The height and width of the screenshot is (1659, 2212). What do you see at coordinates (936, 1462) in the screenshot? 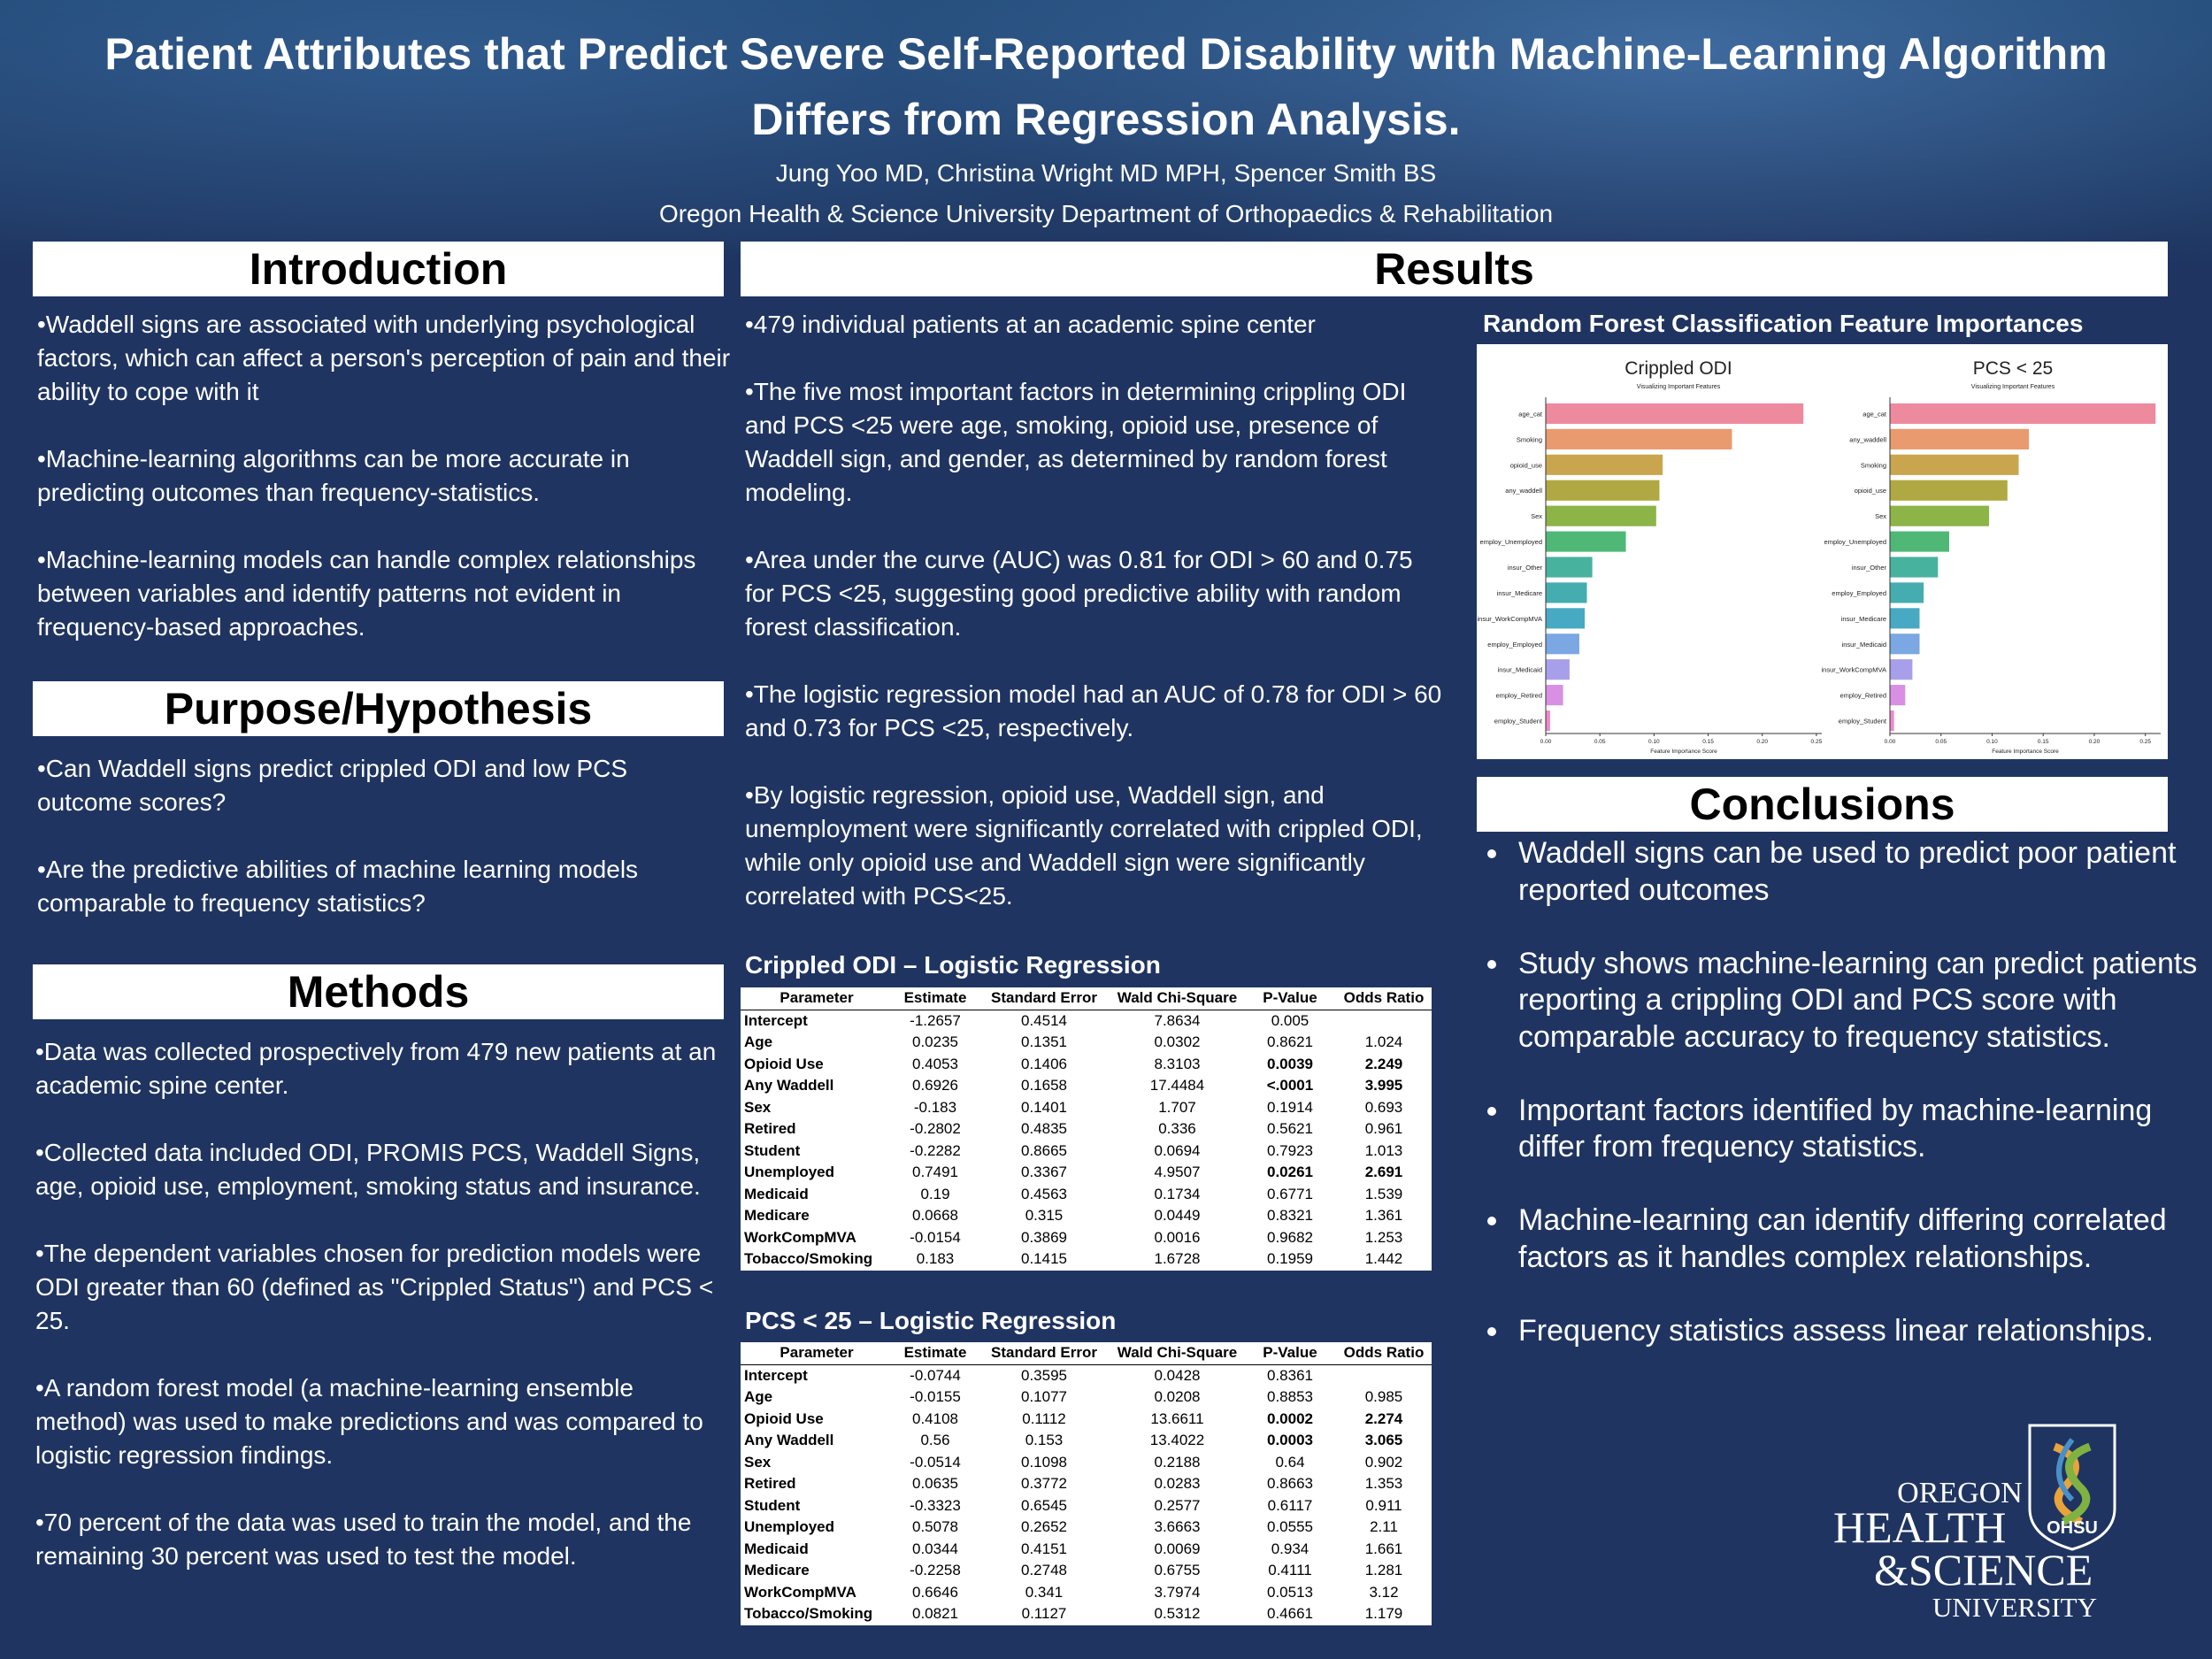
I see `cell: -0.0514` at bounding box center [936, 1462].